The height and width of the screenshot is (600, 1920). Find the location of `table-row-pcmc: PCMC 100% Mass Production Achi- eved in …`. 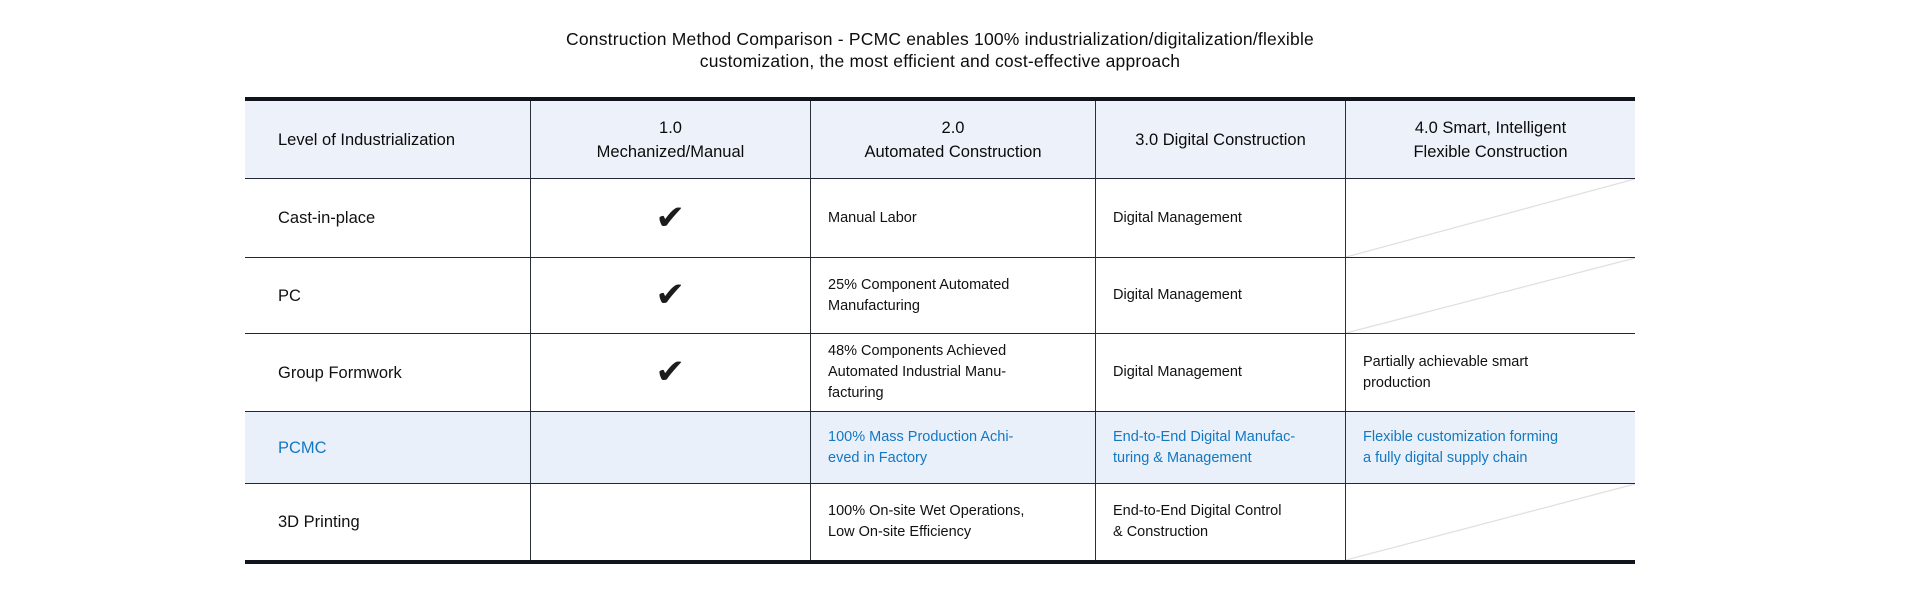

table-row-pcmc: PCMC 100% Mass Production Achi- eved in … is located at coordinates (940, 447).